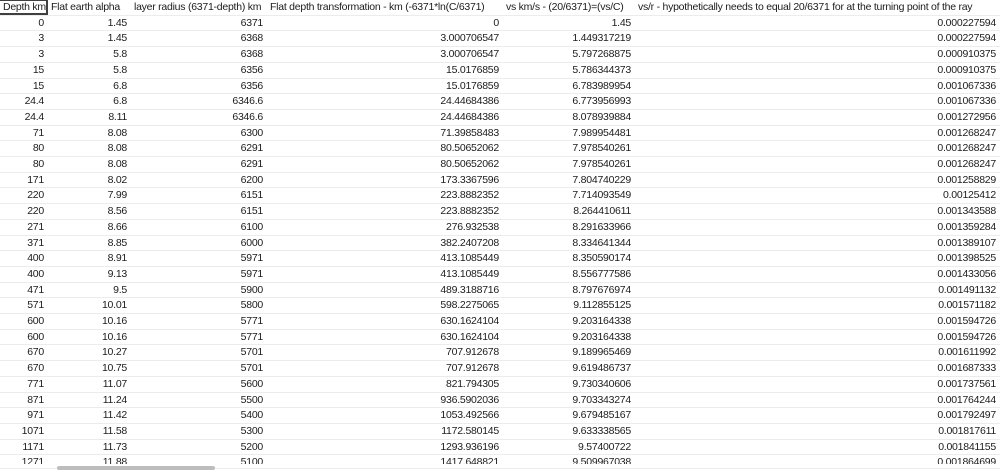 The height and width of the screenshot is (470, 1000). What do you see at coordinates (569, 415) in the screenshot?
I see `cell: 9.679485167` at bounding box center [569, 415].